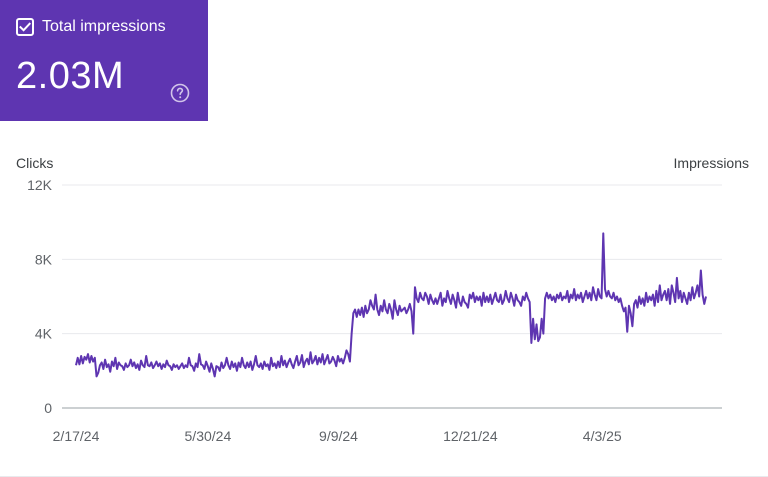  What do you see at coordinates (180, 93) in the screenshot?
I see `help-circle-icon` at bounding box center [180, 93].